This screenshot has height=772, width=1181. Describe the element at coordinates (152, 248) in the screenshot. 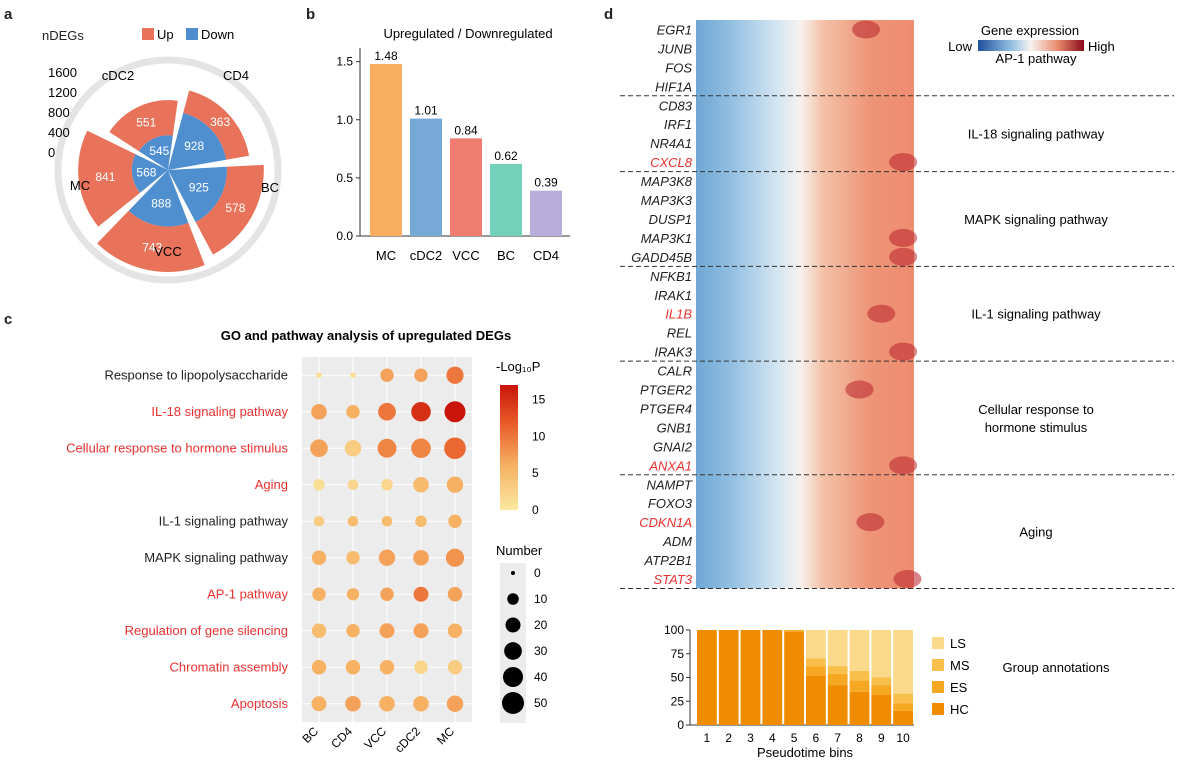

I see `up-value-label: 743` at that location.